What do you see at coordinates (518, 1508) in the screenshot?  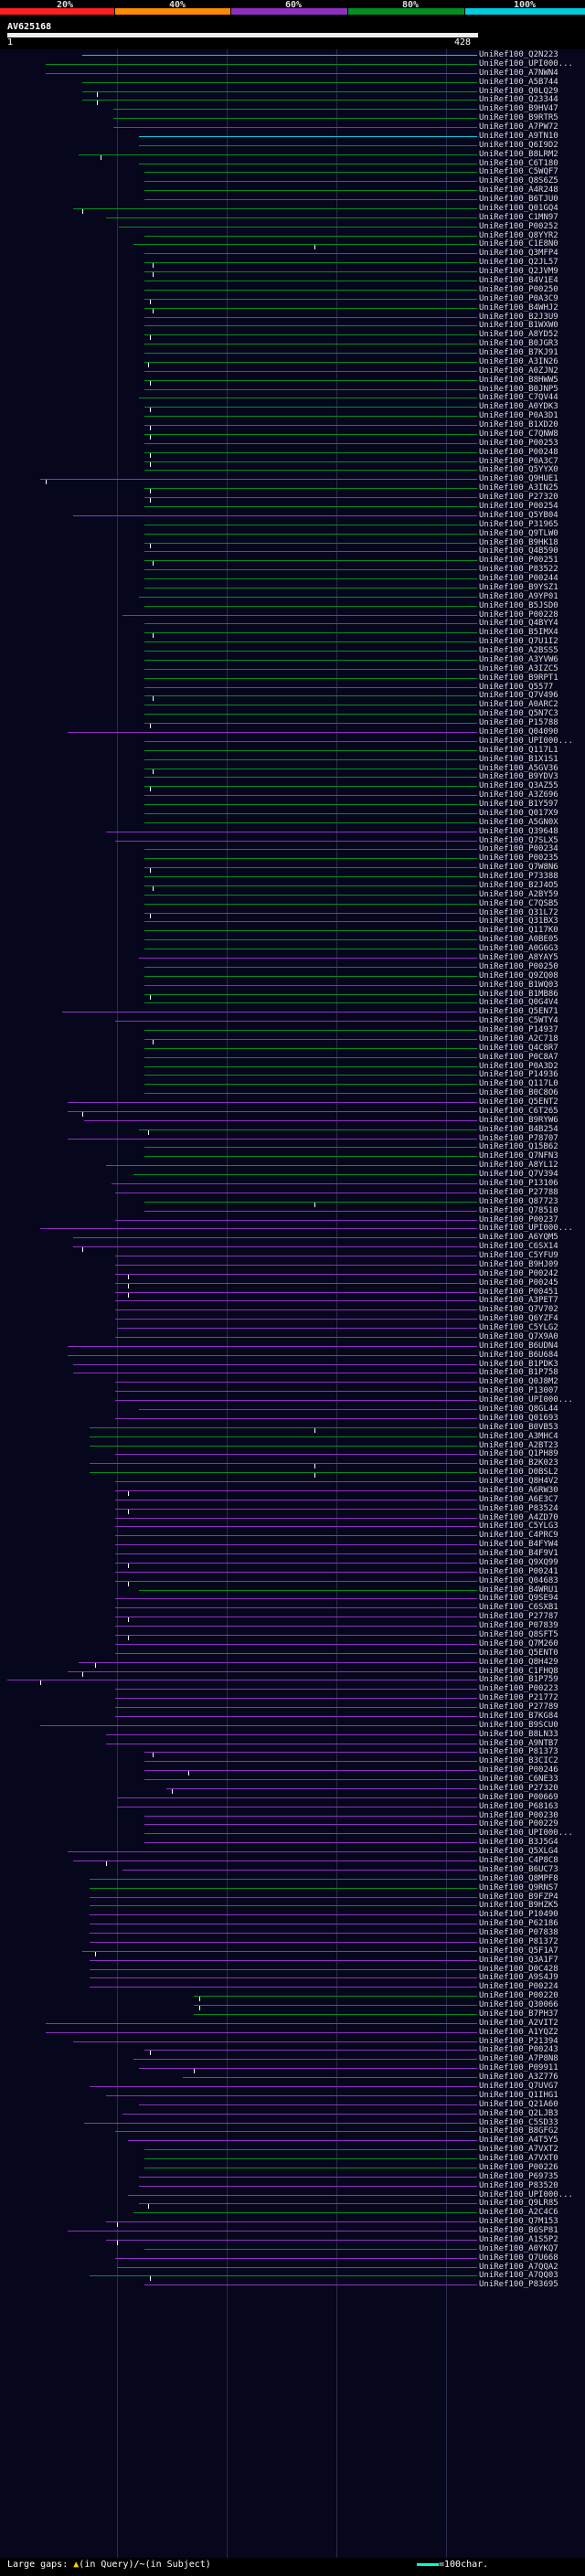 I see `hit-label: UniRef100_P83524` at bounding box center [518, 1508].